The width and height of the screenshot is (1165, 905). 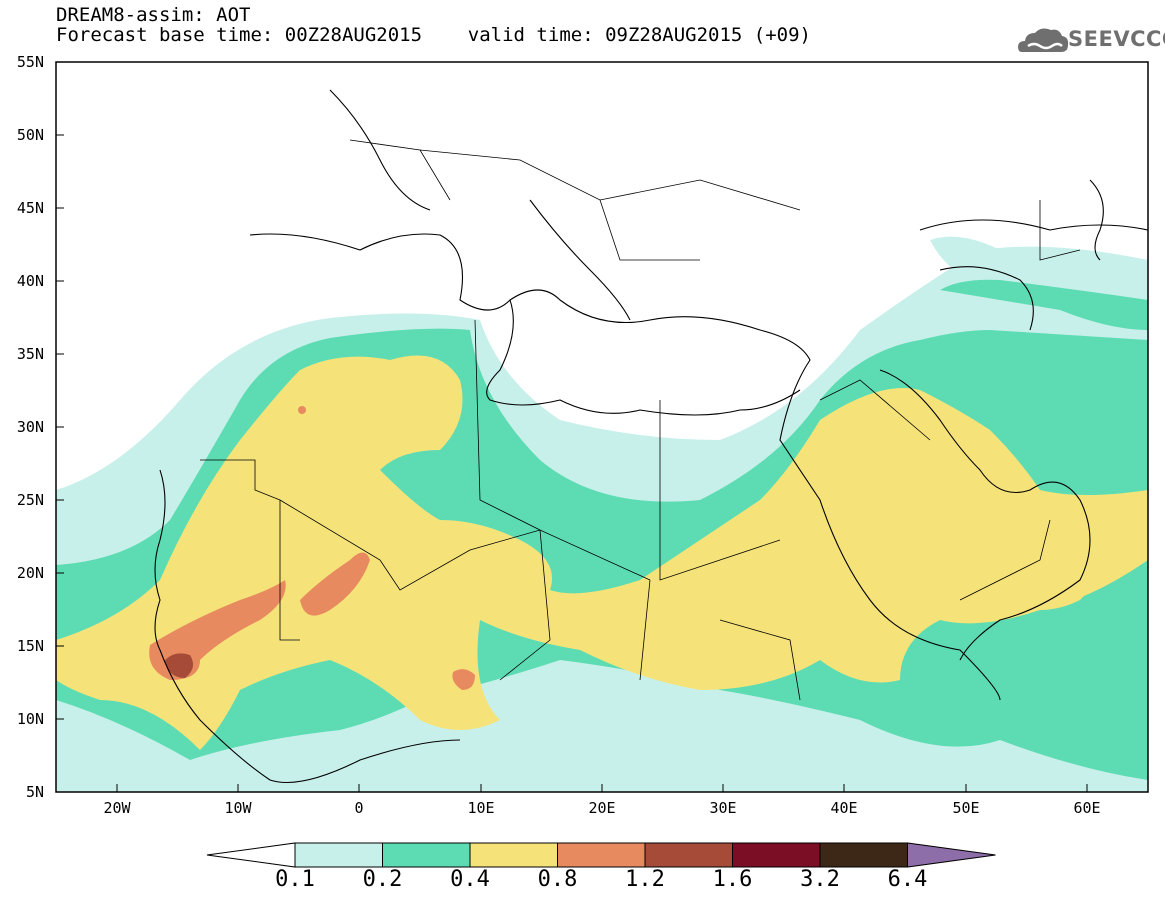 I want to click on lat-label-40n: 40N, so click(x=30, y=281).